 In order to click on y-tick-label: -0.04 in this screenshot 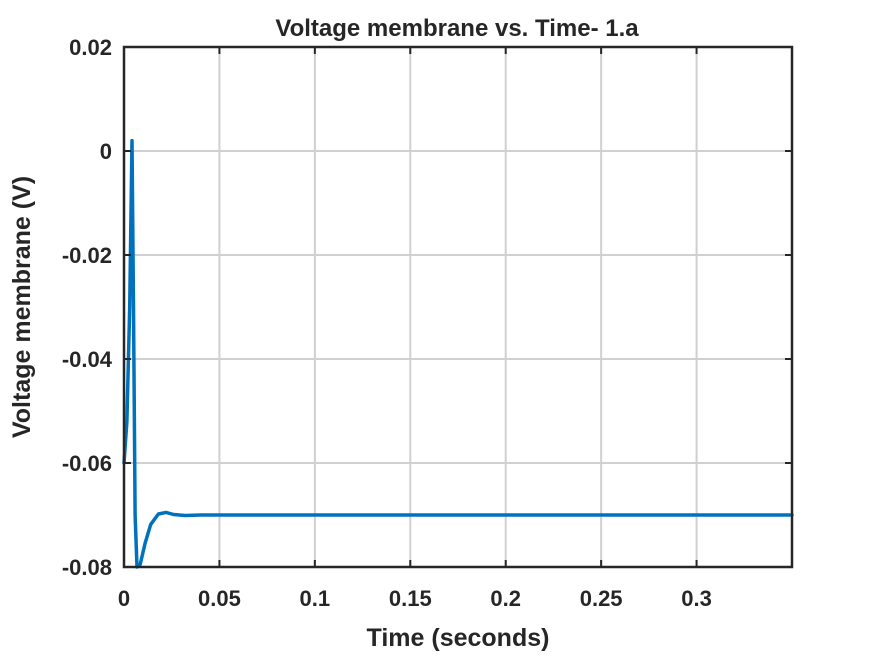, I will do `click(87, 359)`.